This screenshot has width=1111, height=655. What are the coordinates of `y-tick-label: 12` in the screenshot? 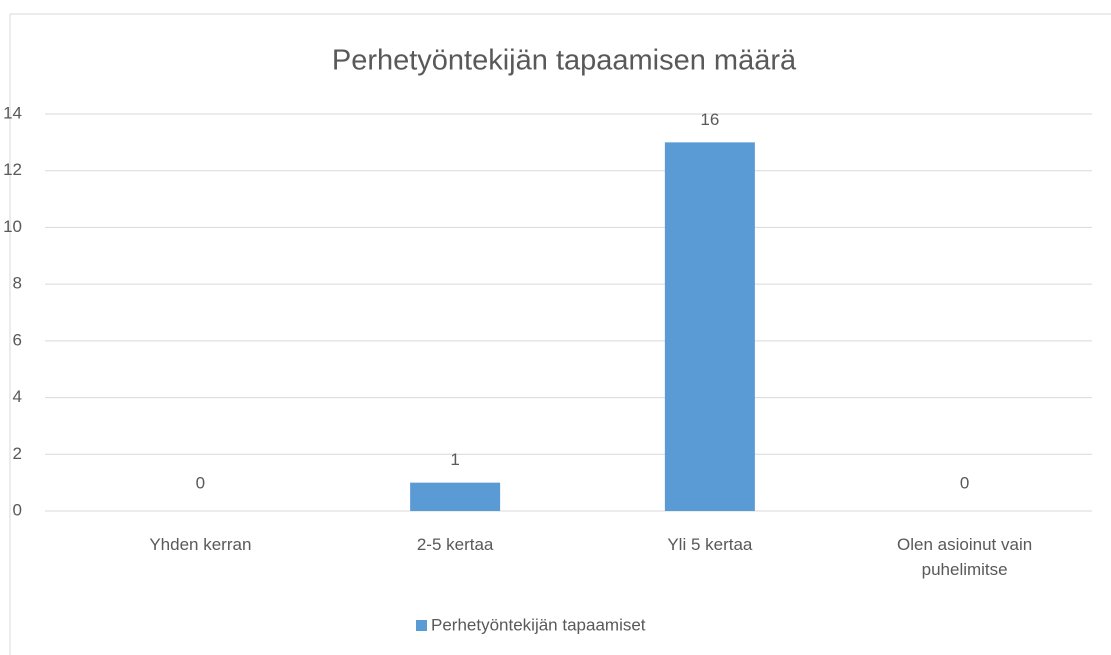 It's located at (12, 169).